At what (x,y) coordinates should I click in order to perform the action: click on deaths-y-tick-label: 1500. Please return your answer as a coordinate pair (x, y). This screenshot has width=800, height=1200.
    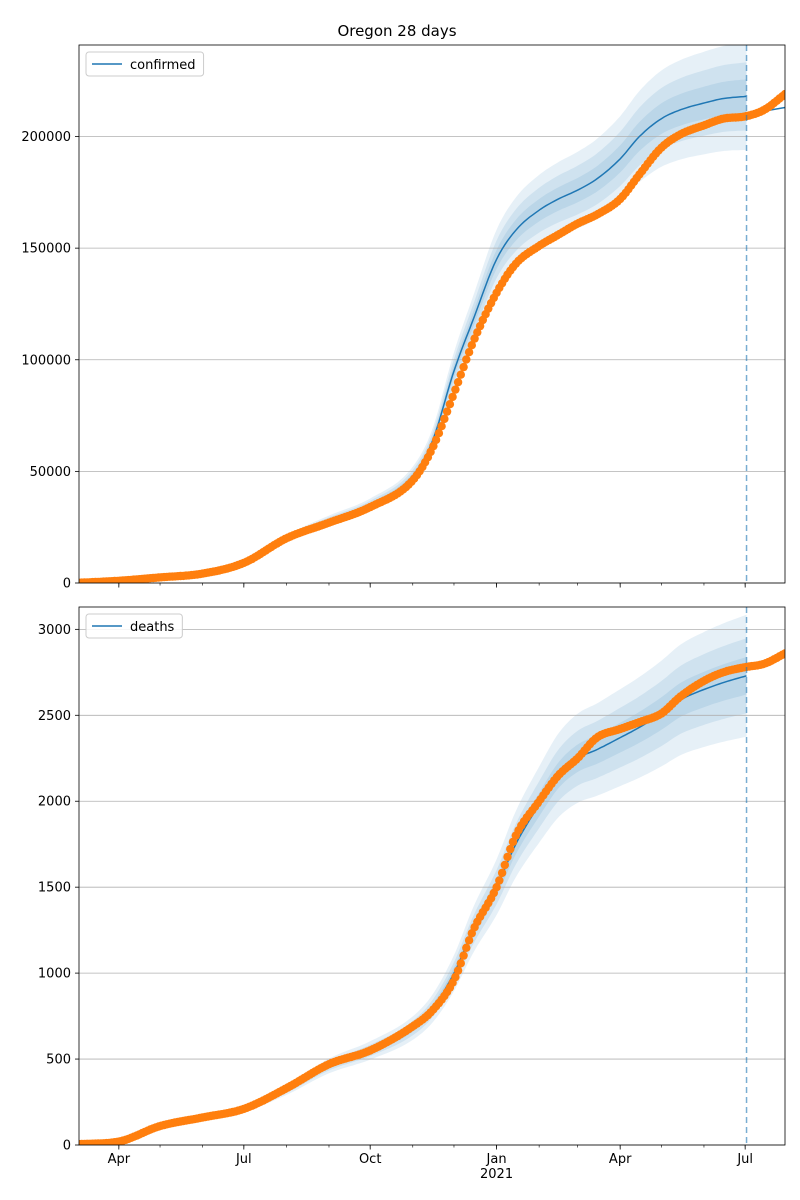
    Looking at the image, I should click on (54, 888).